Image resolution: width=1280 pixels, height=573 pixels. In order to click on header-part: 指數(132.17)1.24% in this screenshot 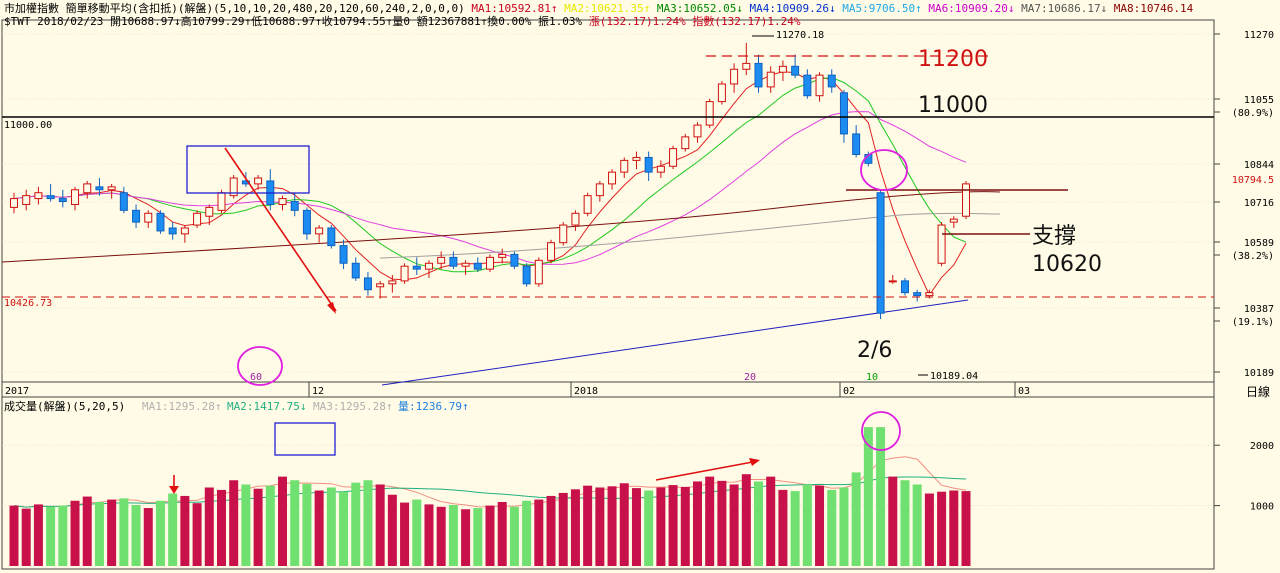, I will do `click(743, 21)`.